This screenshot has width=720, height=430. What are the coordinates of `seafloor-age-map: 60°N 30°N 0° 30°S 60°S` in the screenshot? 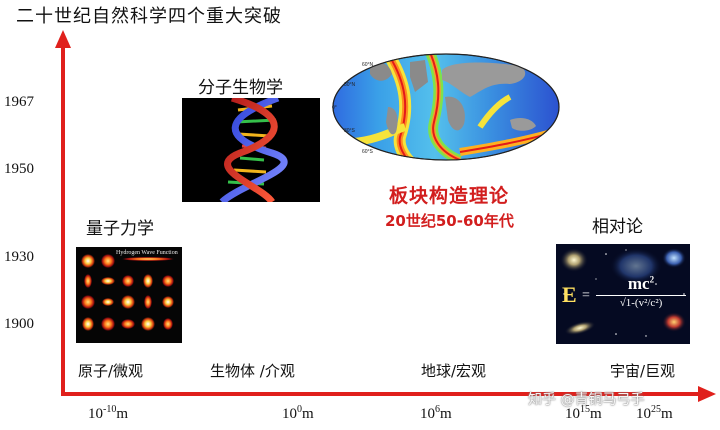 It's located at (446, 107).